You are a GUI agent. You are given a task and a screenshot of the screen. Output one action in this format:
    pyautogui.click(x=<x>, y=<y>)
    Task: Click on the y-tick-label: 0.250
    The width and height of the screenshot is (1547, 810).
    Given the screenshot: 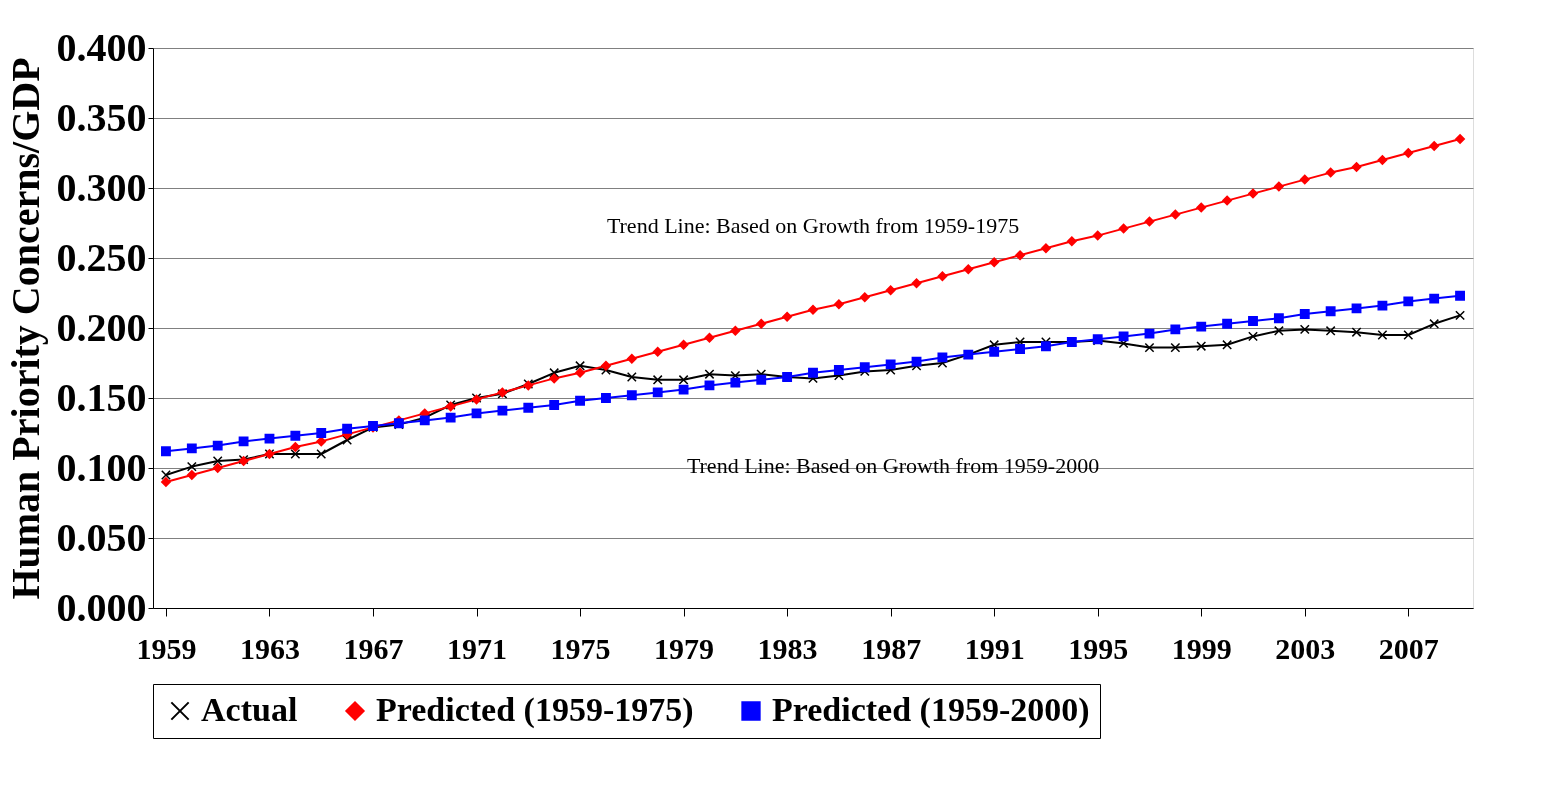 What is the action you would take?
    pyautogui.click(x=101, y=257)
    